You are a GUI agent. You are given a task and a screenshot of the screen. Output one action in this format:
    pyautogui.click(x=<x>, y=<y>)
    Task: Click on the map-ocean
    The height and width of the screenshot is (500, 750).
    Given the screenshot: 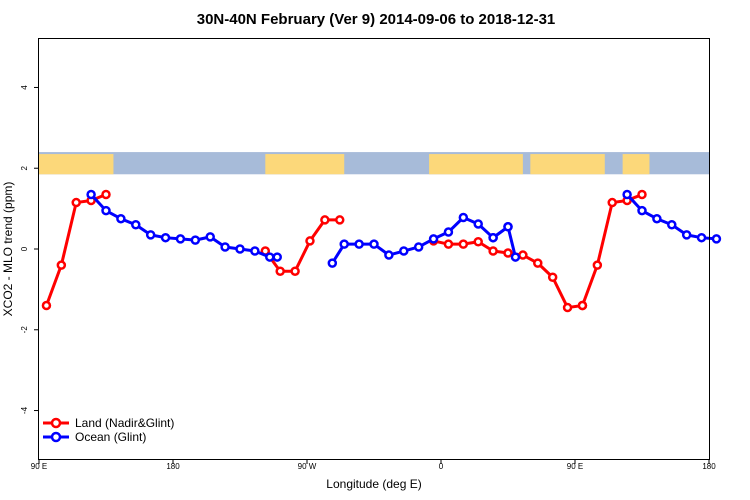 What is the action you would take?
    pyautogui.click(x=374, y=163)
    